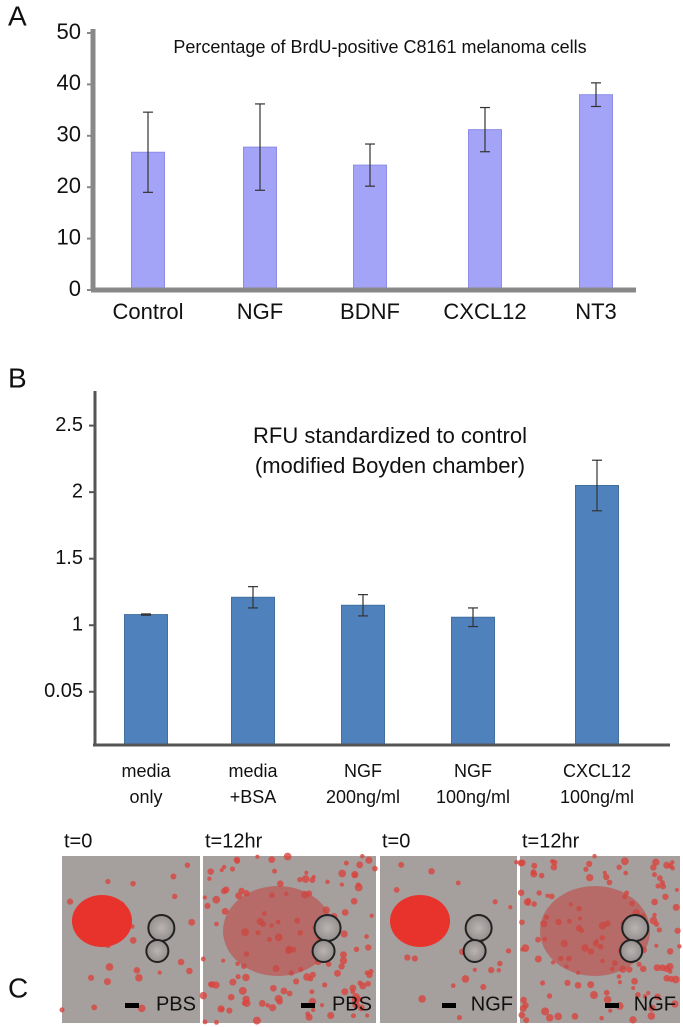 The height and width of the screenshot is (1027, 683). What do you see at coordinates (77, 491) in the screenshot?
I see `y-tick-label: 2` at bounding box center [77, 491].